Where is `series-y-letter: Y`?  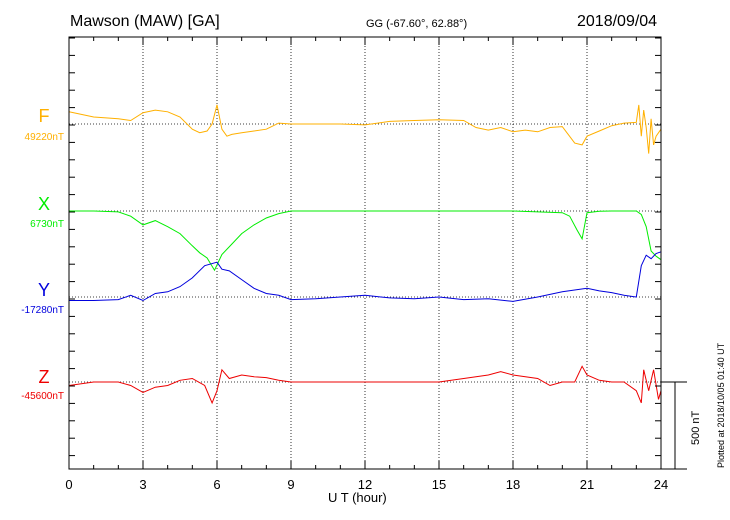
series-y-letter: Y is located at coordinates (43, 290).